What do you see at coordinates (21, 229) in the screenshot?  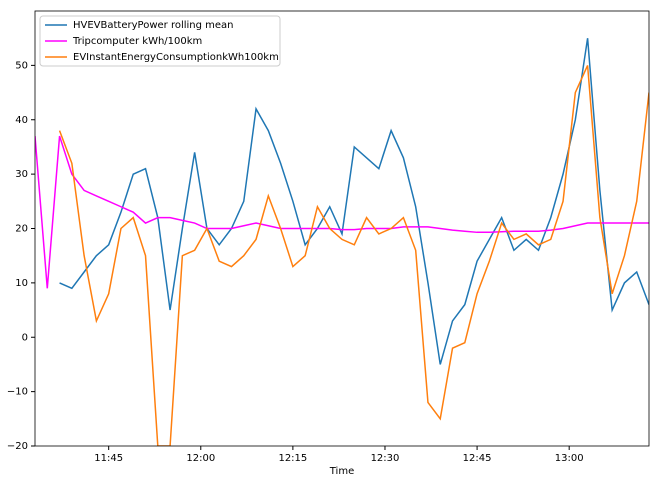 I see `y-tick-label: 20` at bounding box center [21, 229].